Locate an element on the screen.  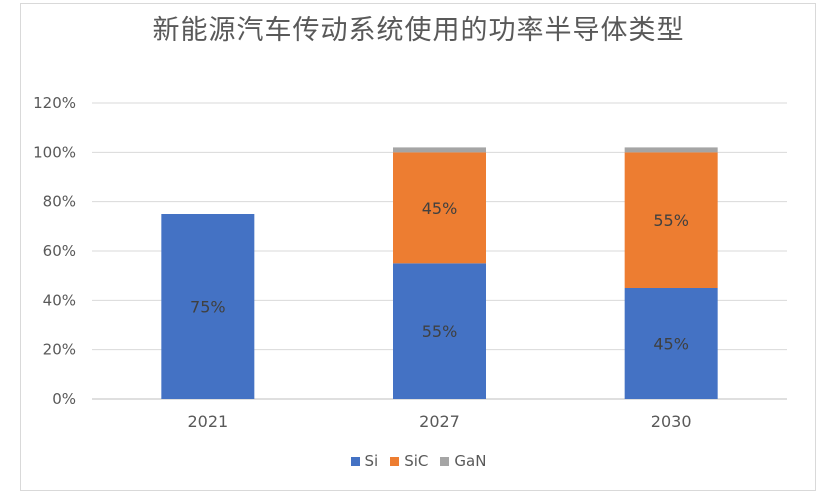
bar-si-2030 is located at coordinates (671, 343).